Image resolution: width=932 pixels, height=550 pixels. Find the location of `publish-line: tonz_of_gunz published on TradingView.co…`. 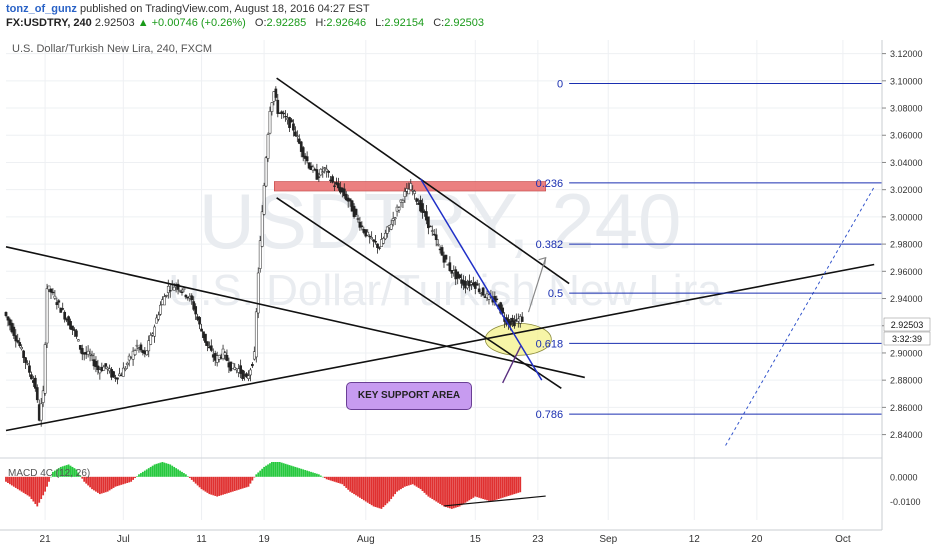

publish-line: tonz_of_gunz published on TradingView.co… is located at coordinates (188, 9).